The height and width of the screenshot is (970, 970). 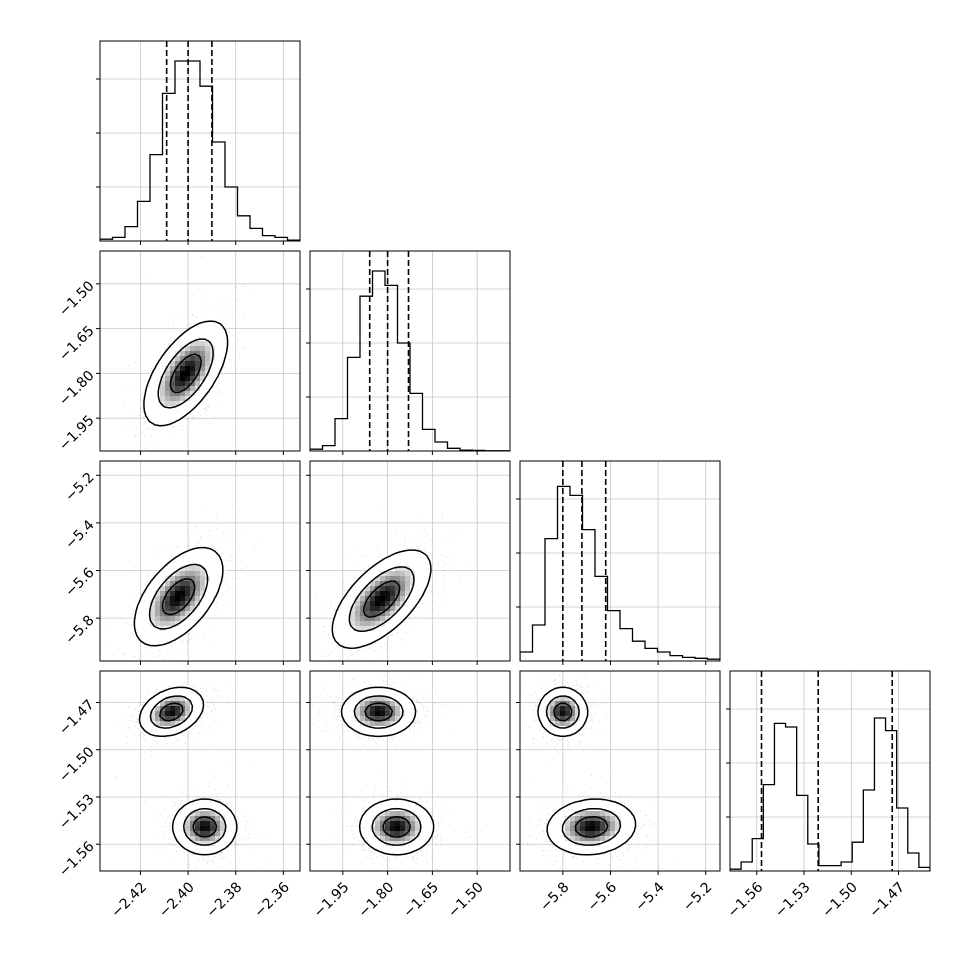 I want to click on x-tick-label: −2.40, so click(x=177, y=900).